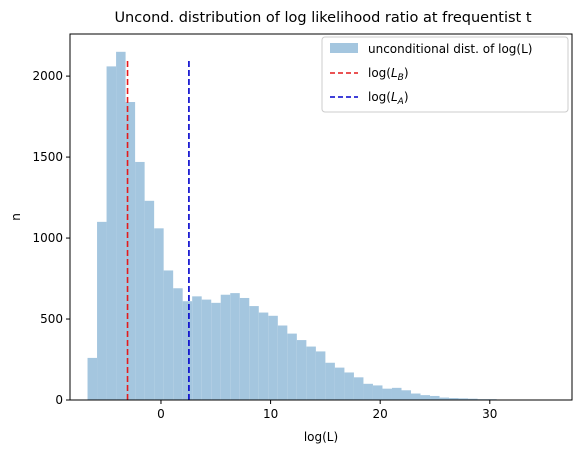 The width and height of the screenshot is (580, 453). What do you see at coordinates (16, 217) in the screenshot?
I see `y-axis-label: n` at bounding box center [16, 217].